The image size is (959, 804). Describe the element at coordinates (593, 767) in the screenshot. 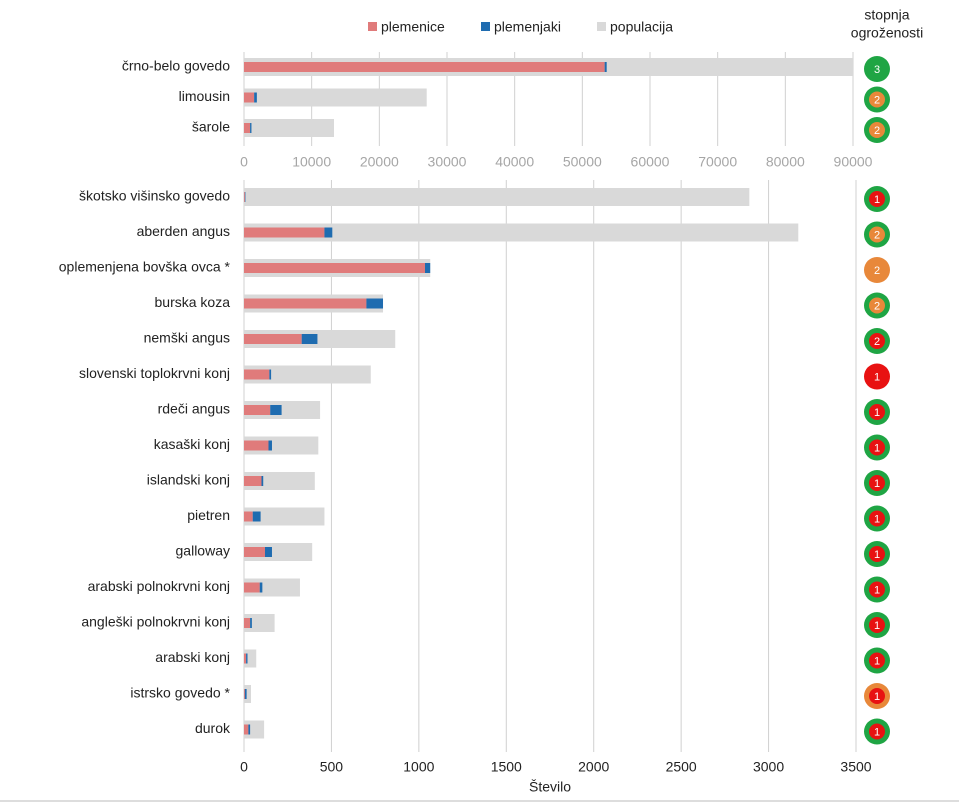

I see `x-tick-label: 2000` at that location.